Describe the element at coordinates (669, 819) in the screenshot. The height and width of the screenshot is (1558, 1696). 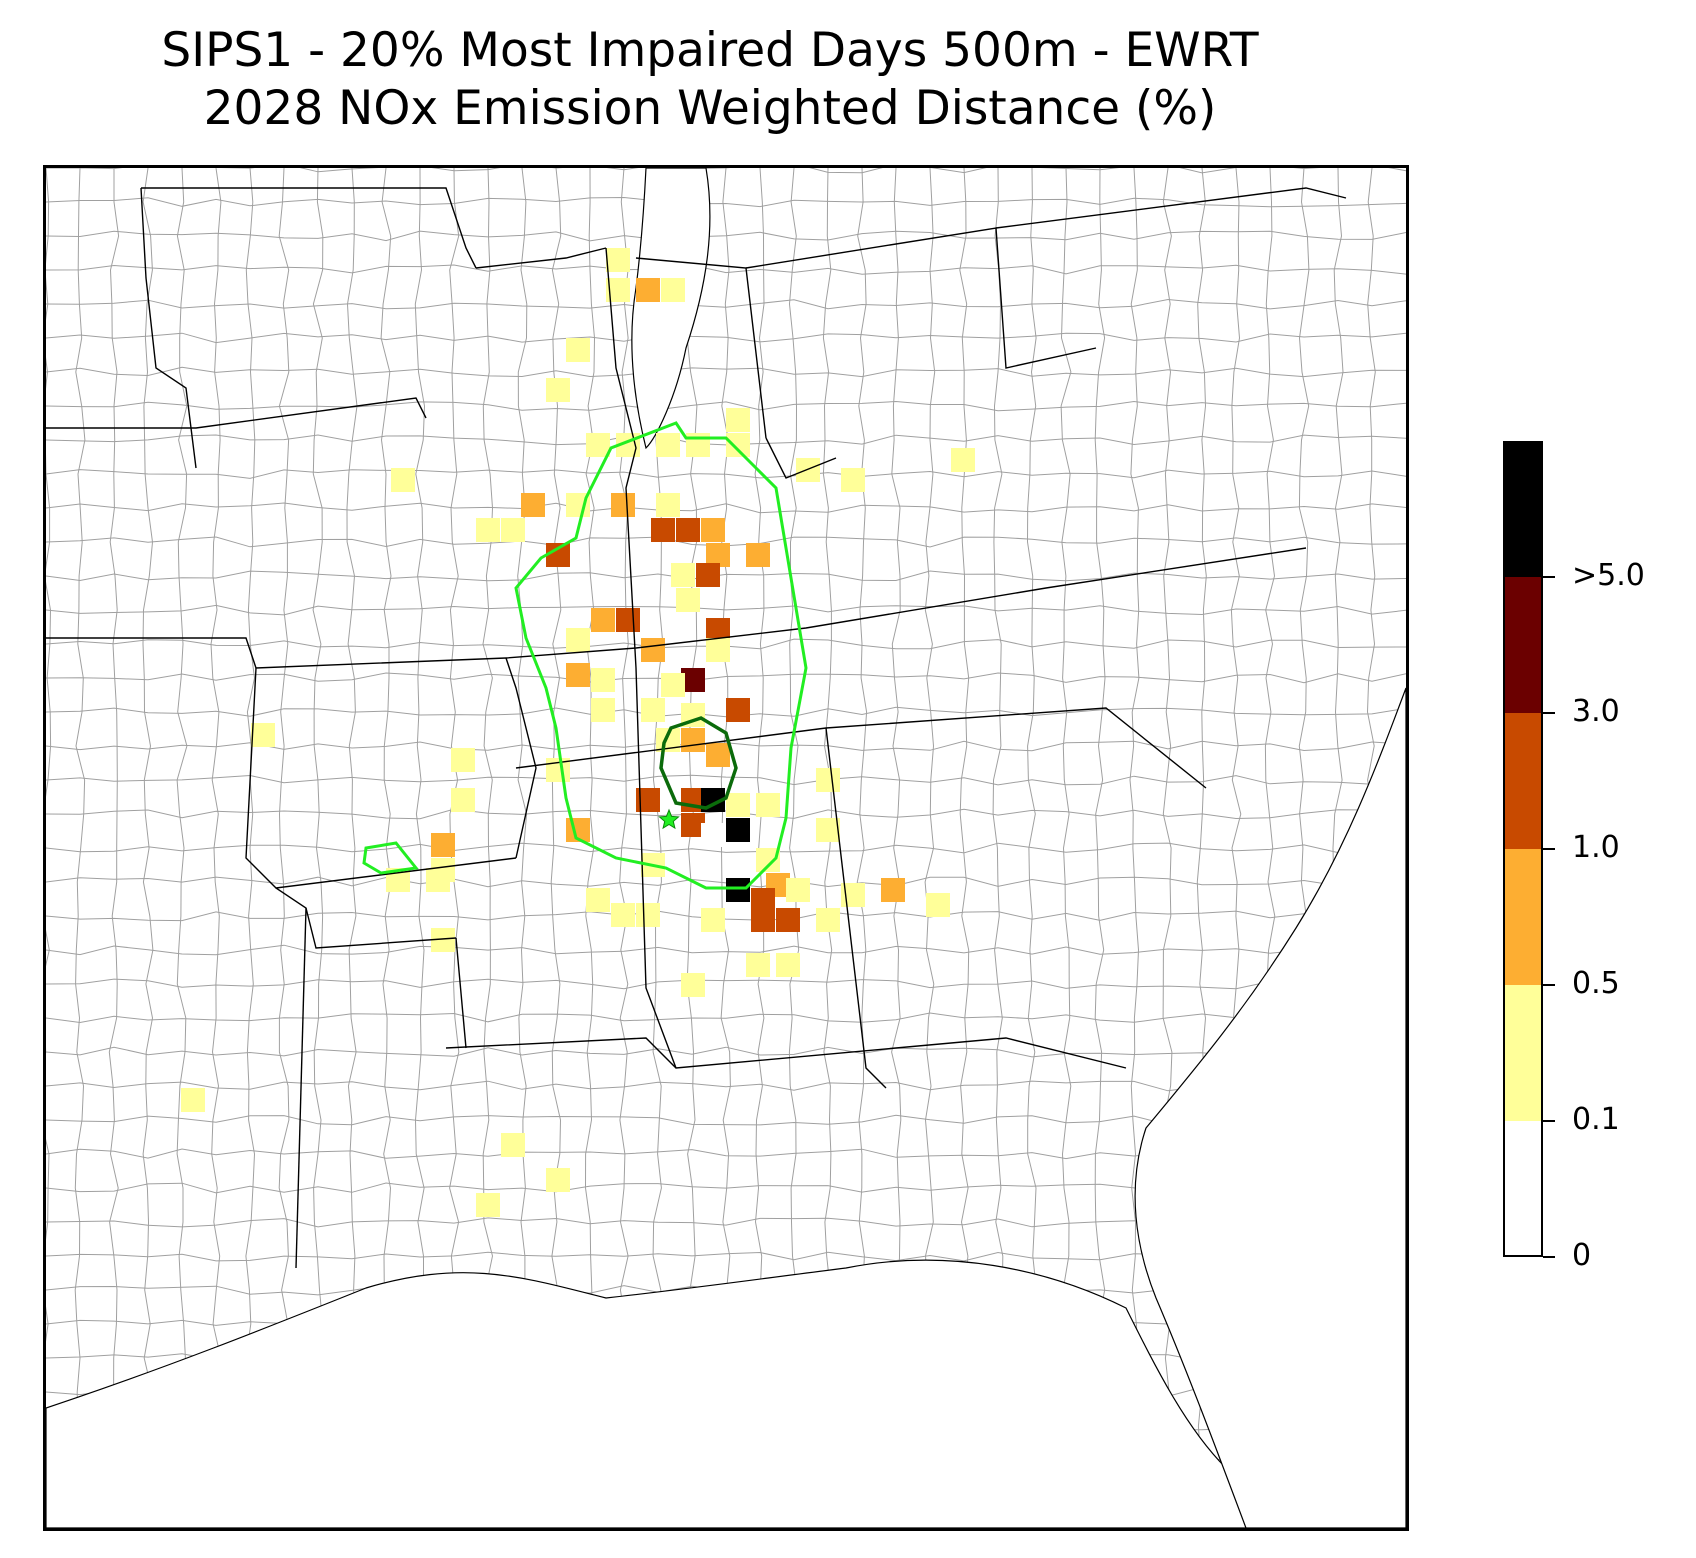
I see `star-icon` at that location.